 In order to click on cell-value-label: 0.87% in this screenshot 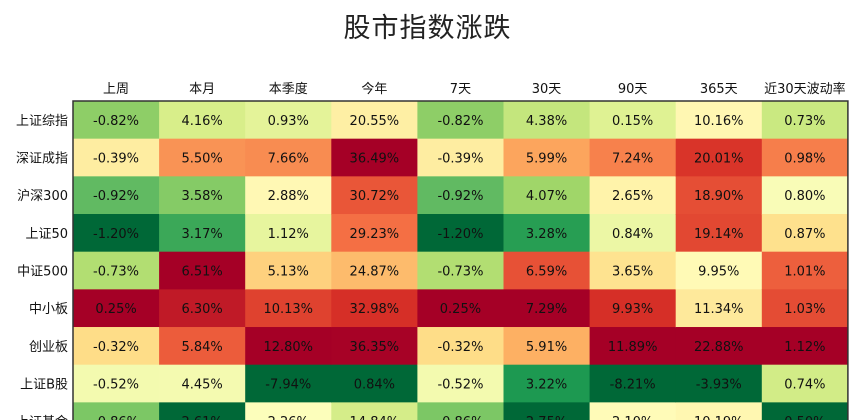, I will do `click(804, 234)`.